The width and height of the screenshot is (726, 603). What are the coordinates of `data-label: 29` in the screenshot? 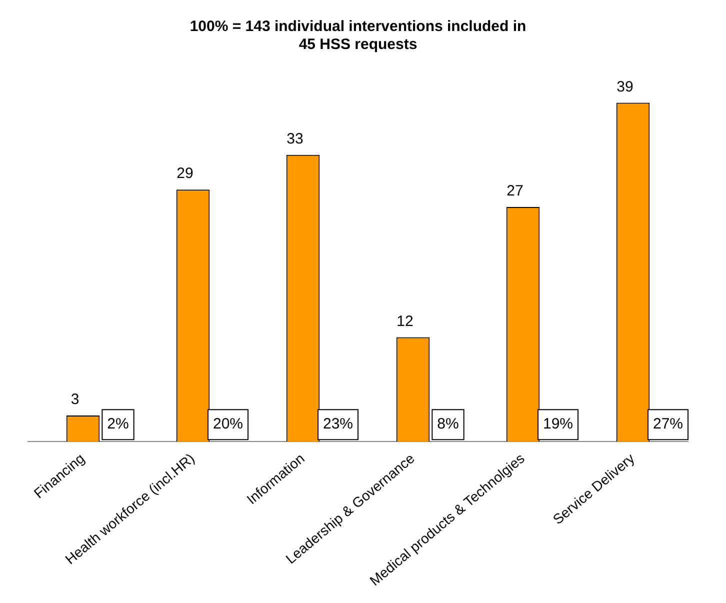 It's located at (185, 173).